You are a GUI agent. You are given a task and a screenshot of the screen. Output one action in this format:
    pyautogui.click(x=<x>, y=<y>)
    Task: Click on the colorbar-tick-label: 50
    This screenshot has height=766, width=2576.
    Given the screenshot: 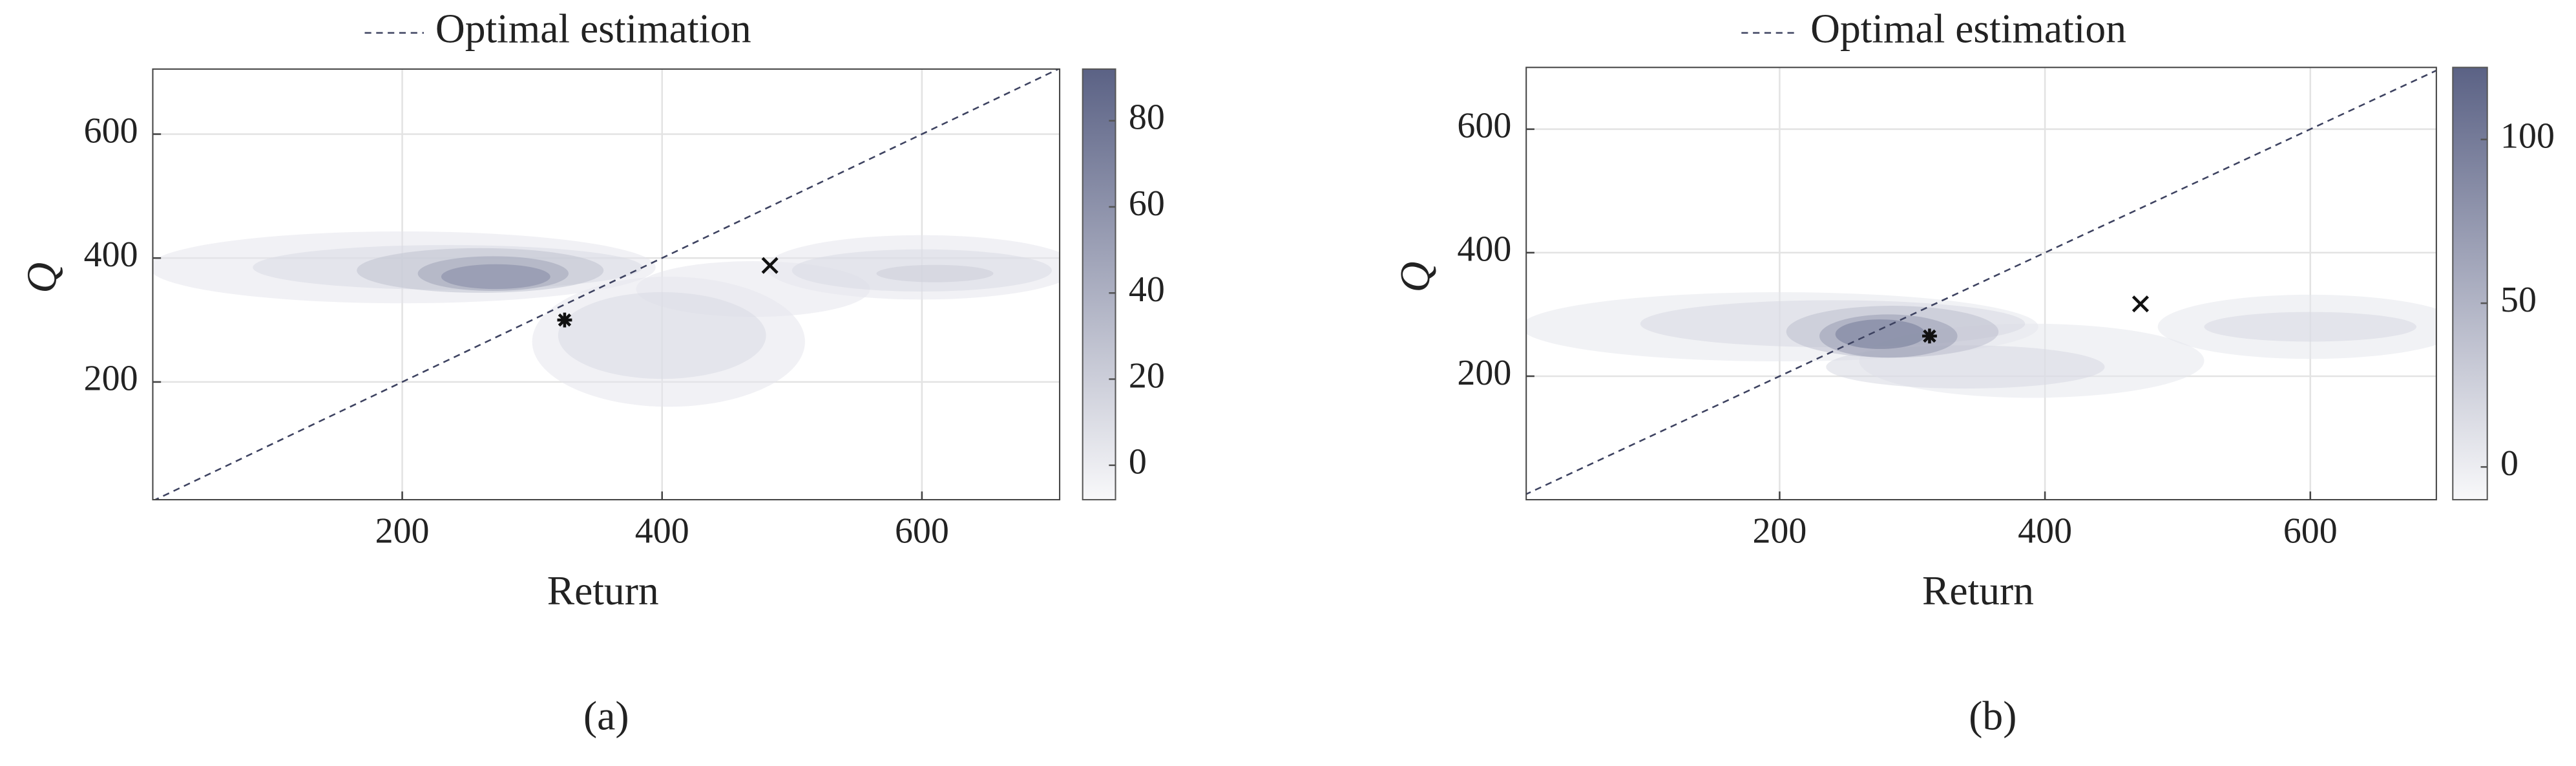 What is the action you would take?
    pyautogui.click(x=2518, y=300)
    